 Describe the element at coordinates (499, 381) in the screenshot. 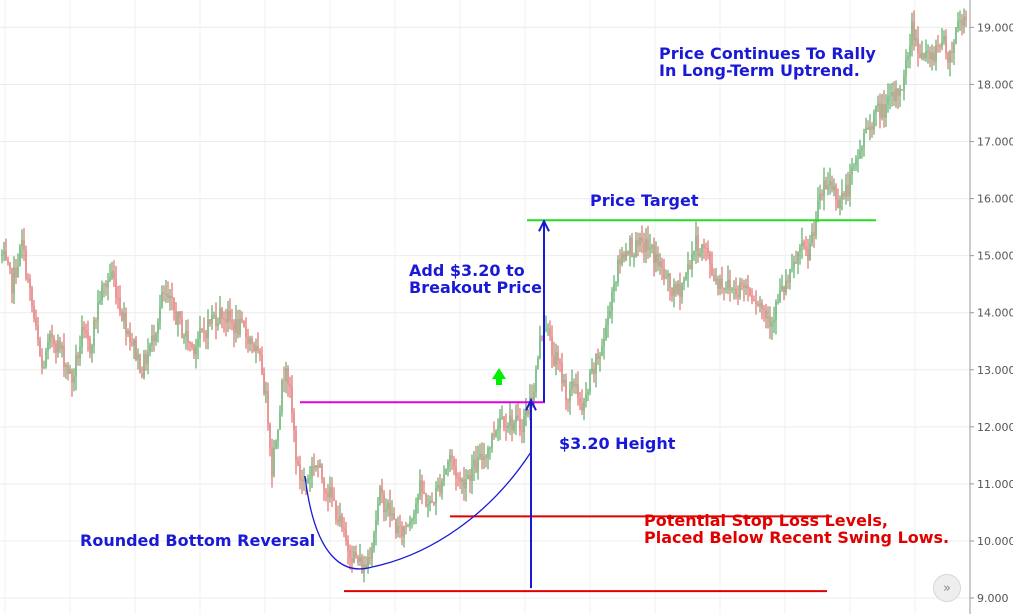

I see `breakout-arrow-stem` at that location.